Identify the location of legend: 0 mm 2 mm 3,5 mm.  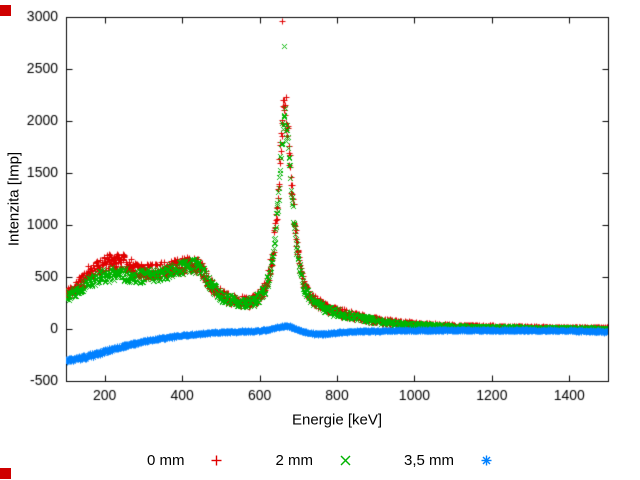
(320, 460).